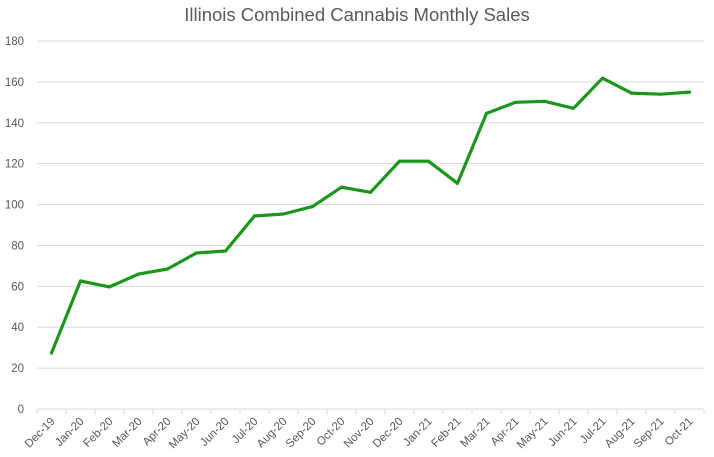 The width and height of the screenshot is (714, 457). What do you see at coordinates (185, 434) in the screenshot?
I see `x-tick-label: May-20` at bounding box center [185, 434].